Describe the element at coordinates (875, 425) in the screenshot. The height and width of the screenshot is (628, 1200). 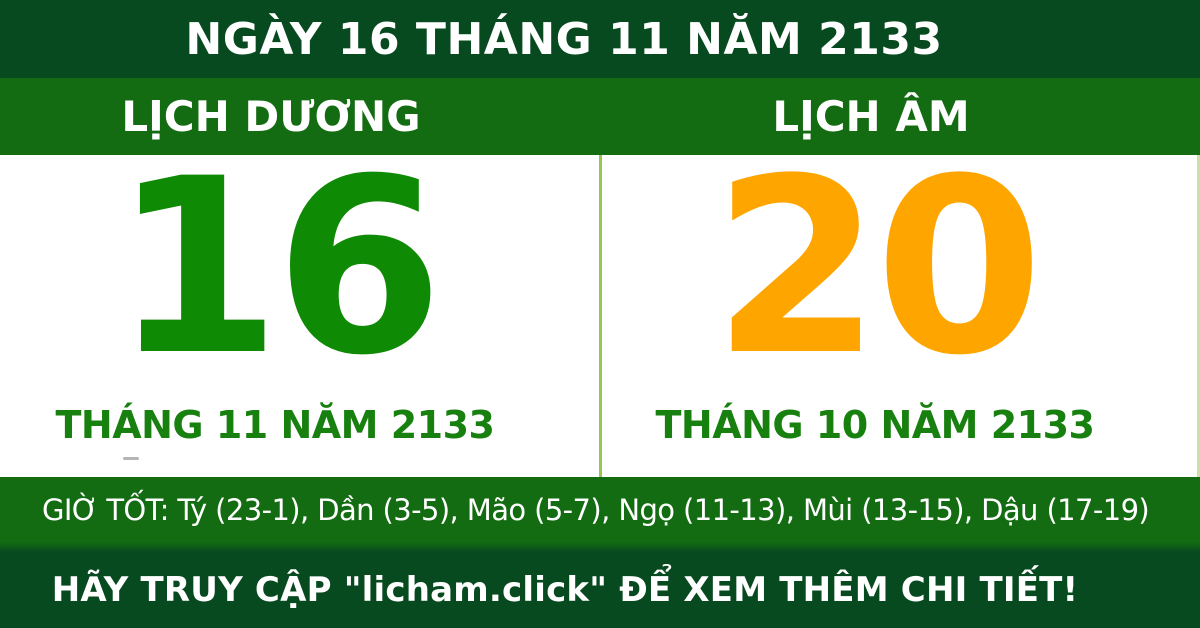
I see `lunar-month-label: THÁNG 10 NĂM 2133` at that location.